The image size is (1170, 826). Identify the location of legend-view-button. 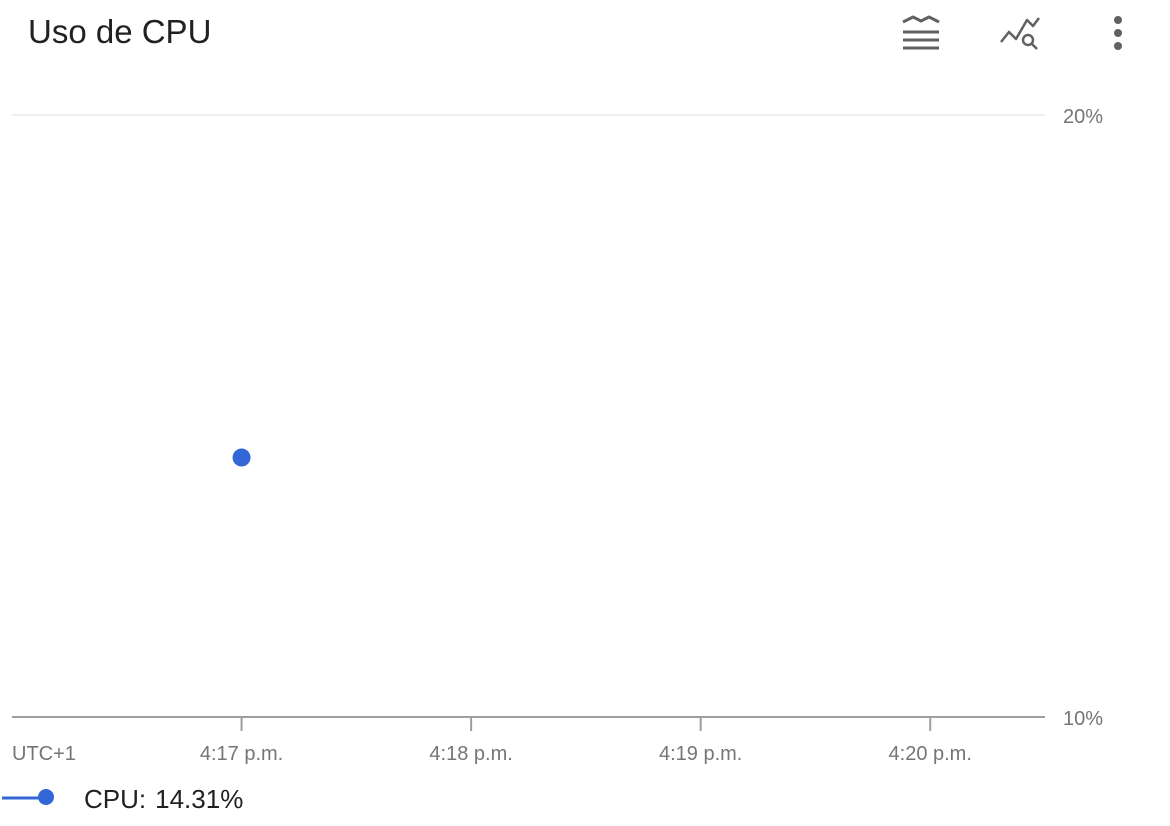
(921, 32).